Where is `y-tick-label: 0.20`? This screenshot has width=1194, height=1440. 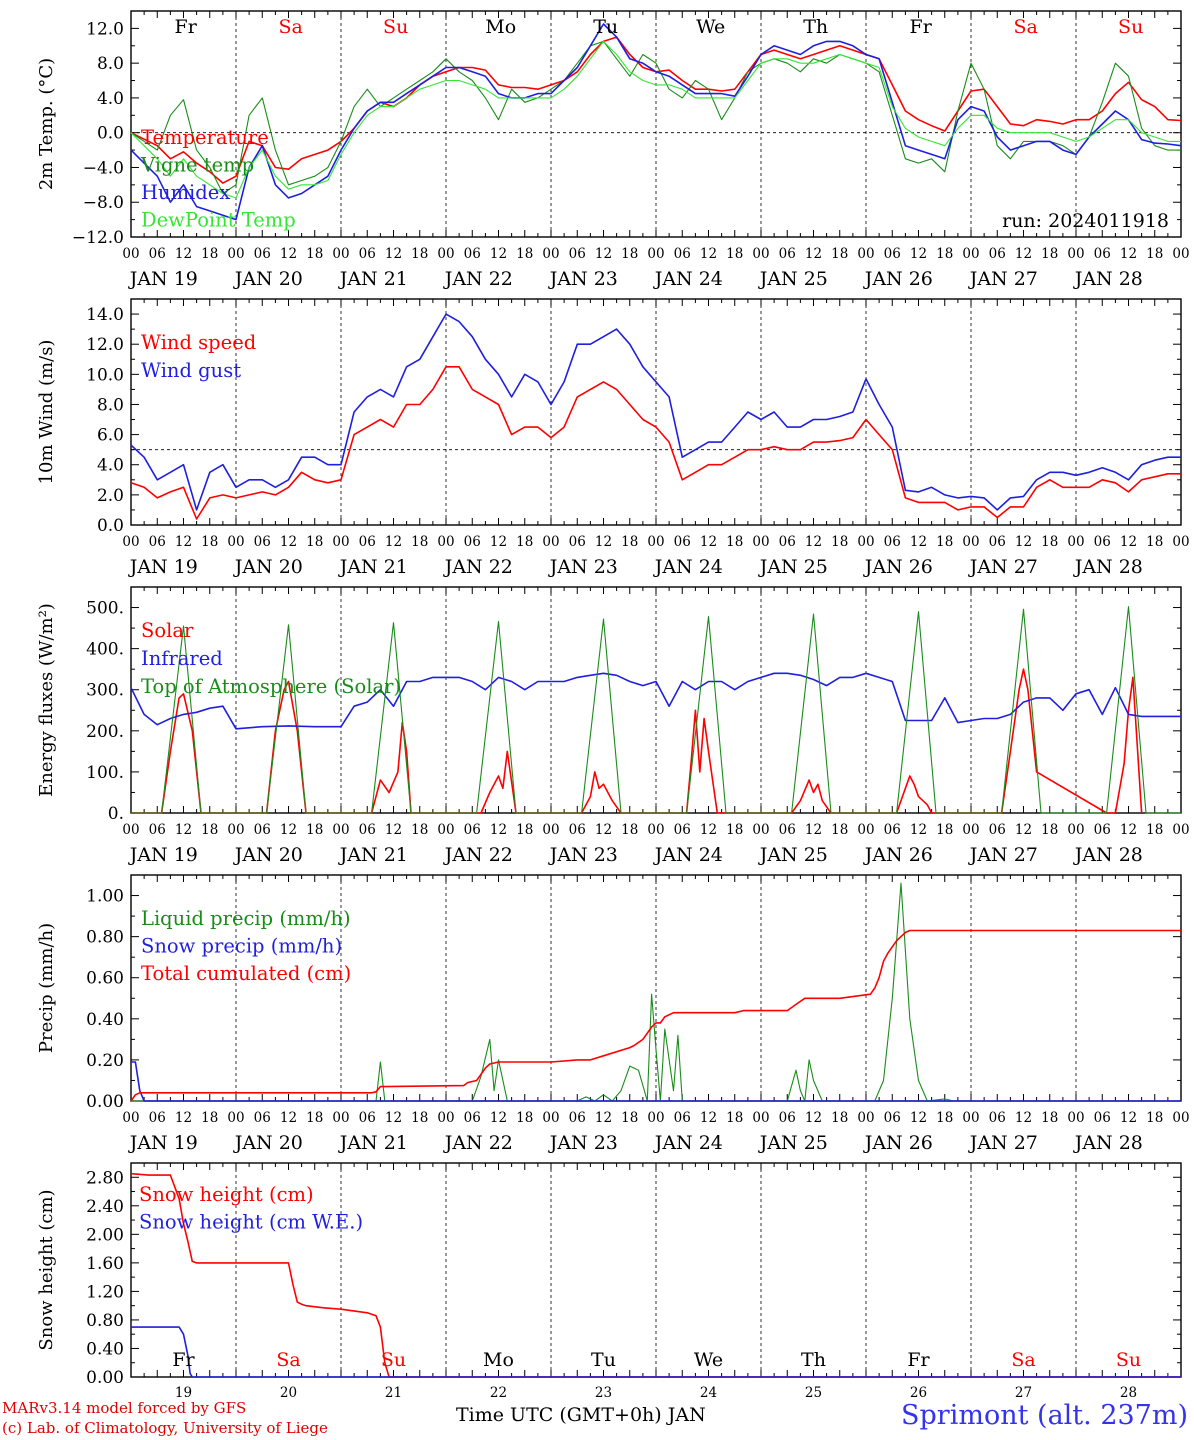 y-tick-label: 0.20 is located at coordinates (105, 1061).